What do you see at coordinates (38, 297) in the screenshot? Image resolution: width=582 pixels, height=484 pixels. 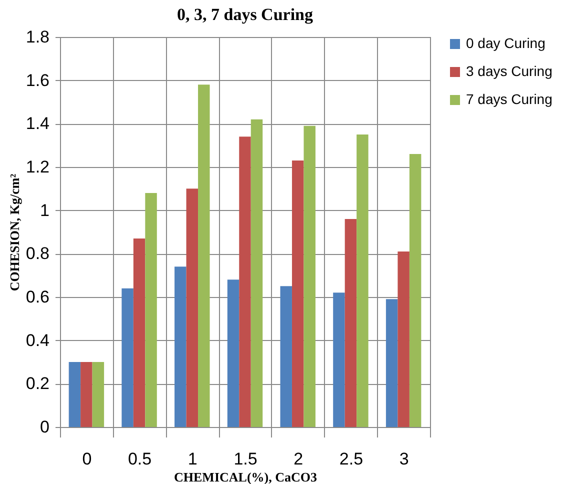 I see `y-tick-label: 0.6` at bounding box center [38, 297].